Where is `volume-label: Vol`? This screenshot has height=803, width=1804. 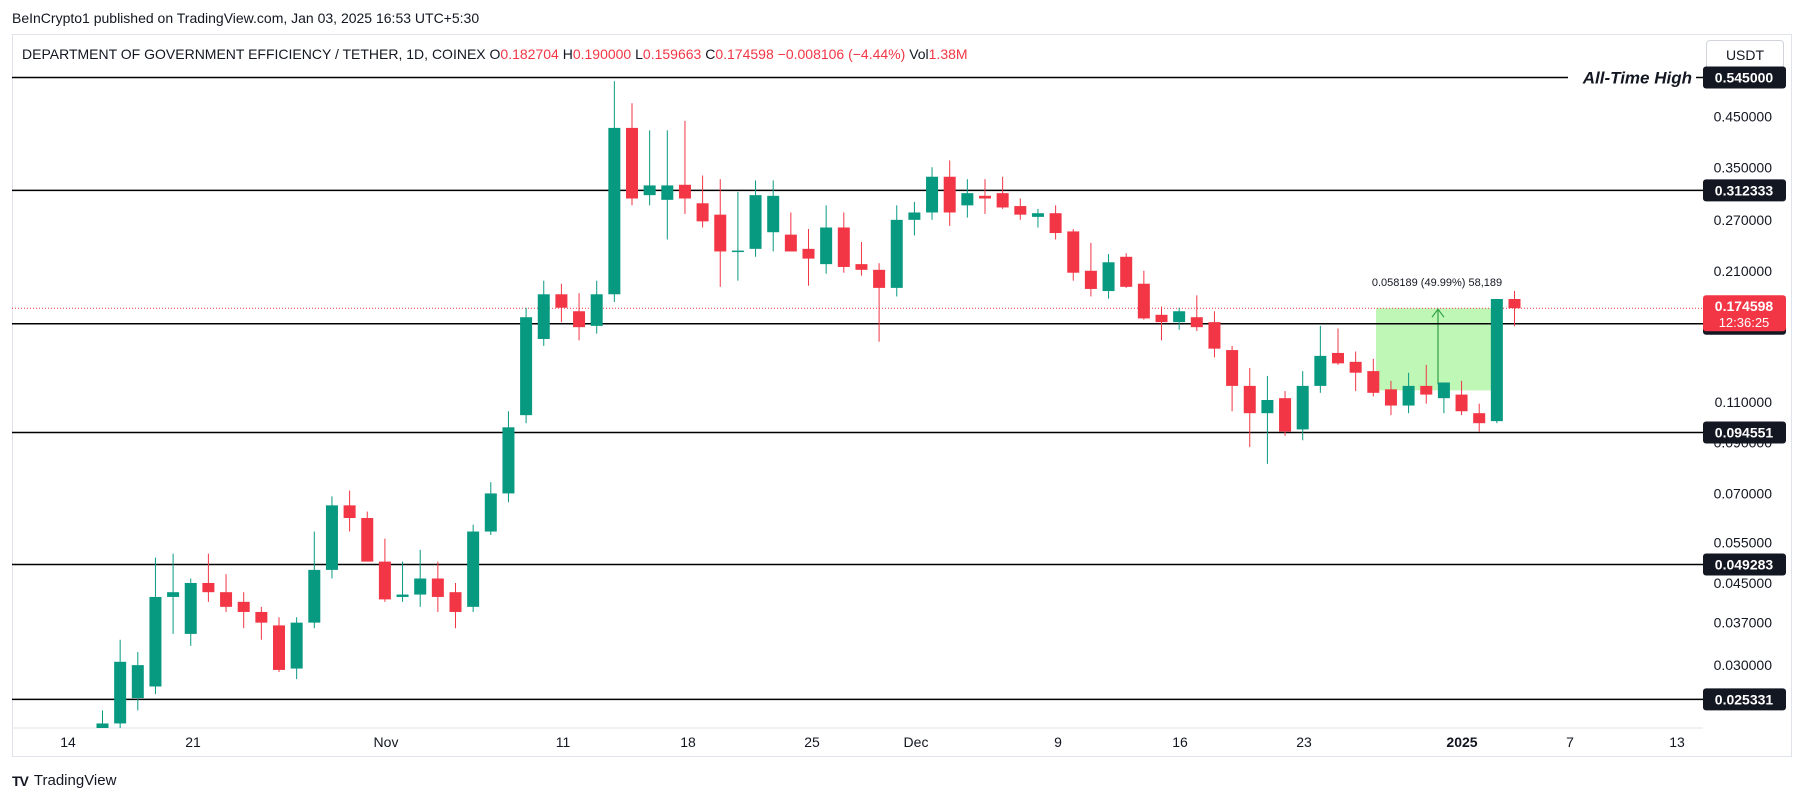 volume-label: Vol is located at coordinates (919, 54).